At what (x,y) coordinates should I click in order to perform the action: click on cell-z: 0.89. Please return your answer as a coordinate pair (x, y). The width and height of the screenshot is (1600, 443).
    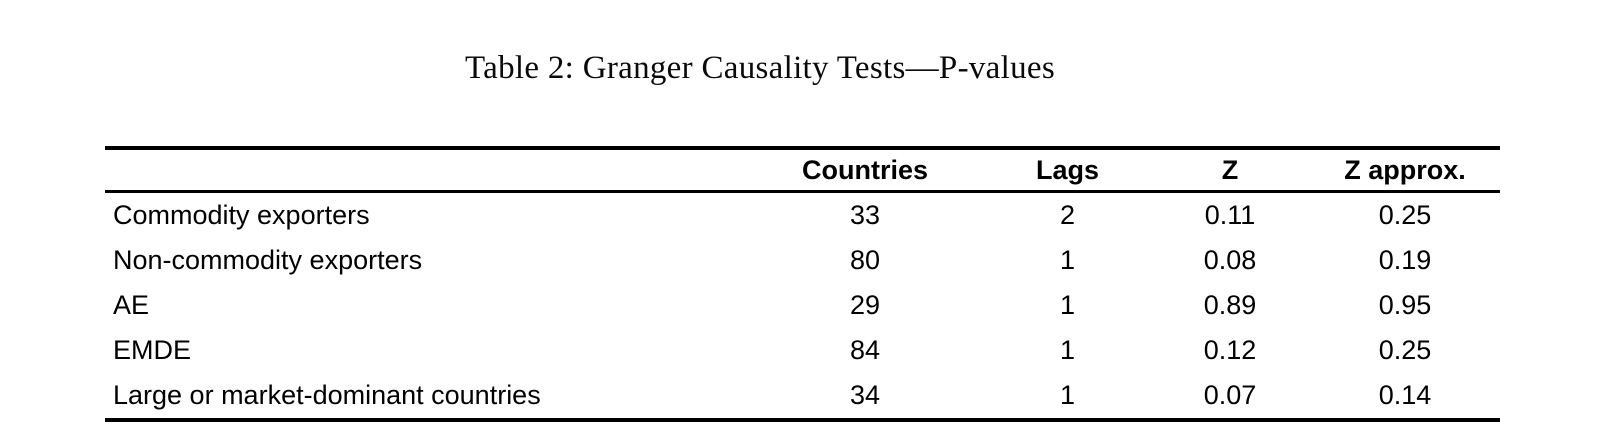
    Looking at the image, I should click on (1230, 305).